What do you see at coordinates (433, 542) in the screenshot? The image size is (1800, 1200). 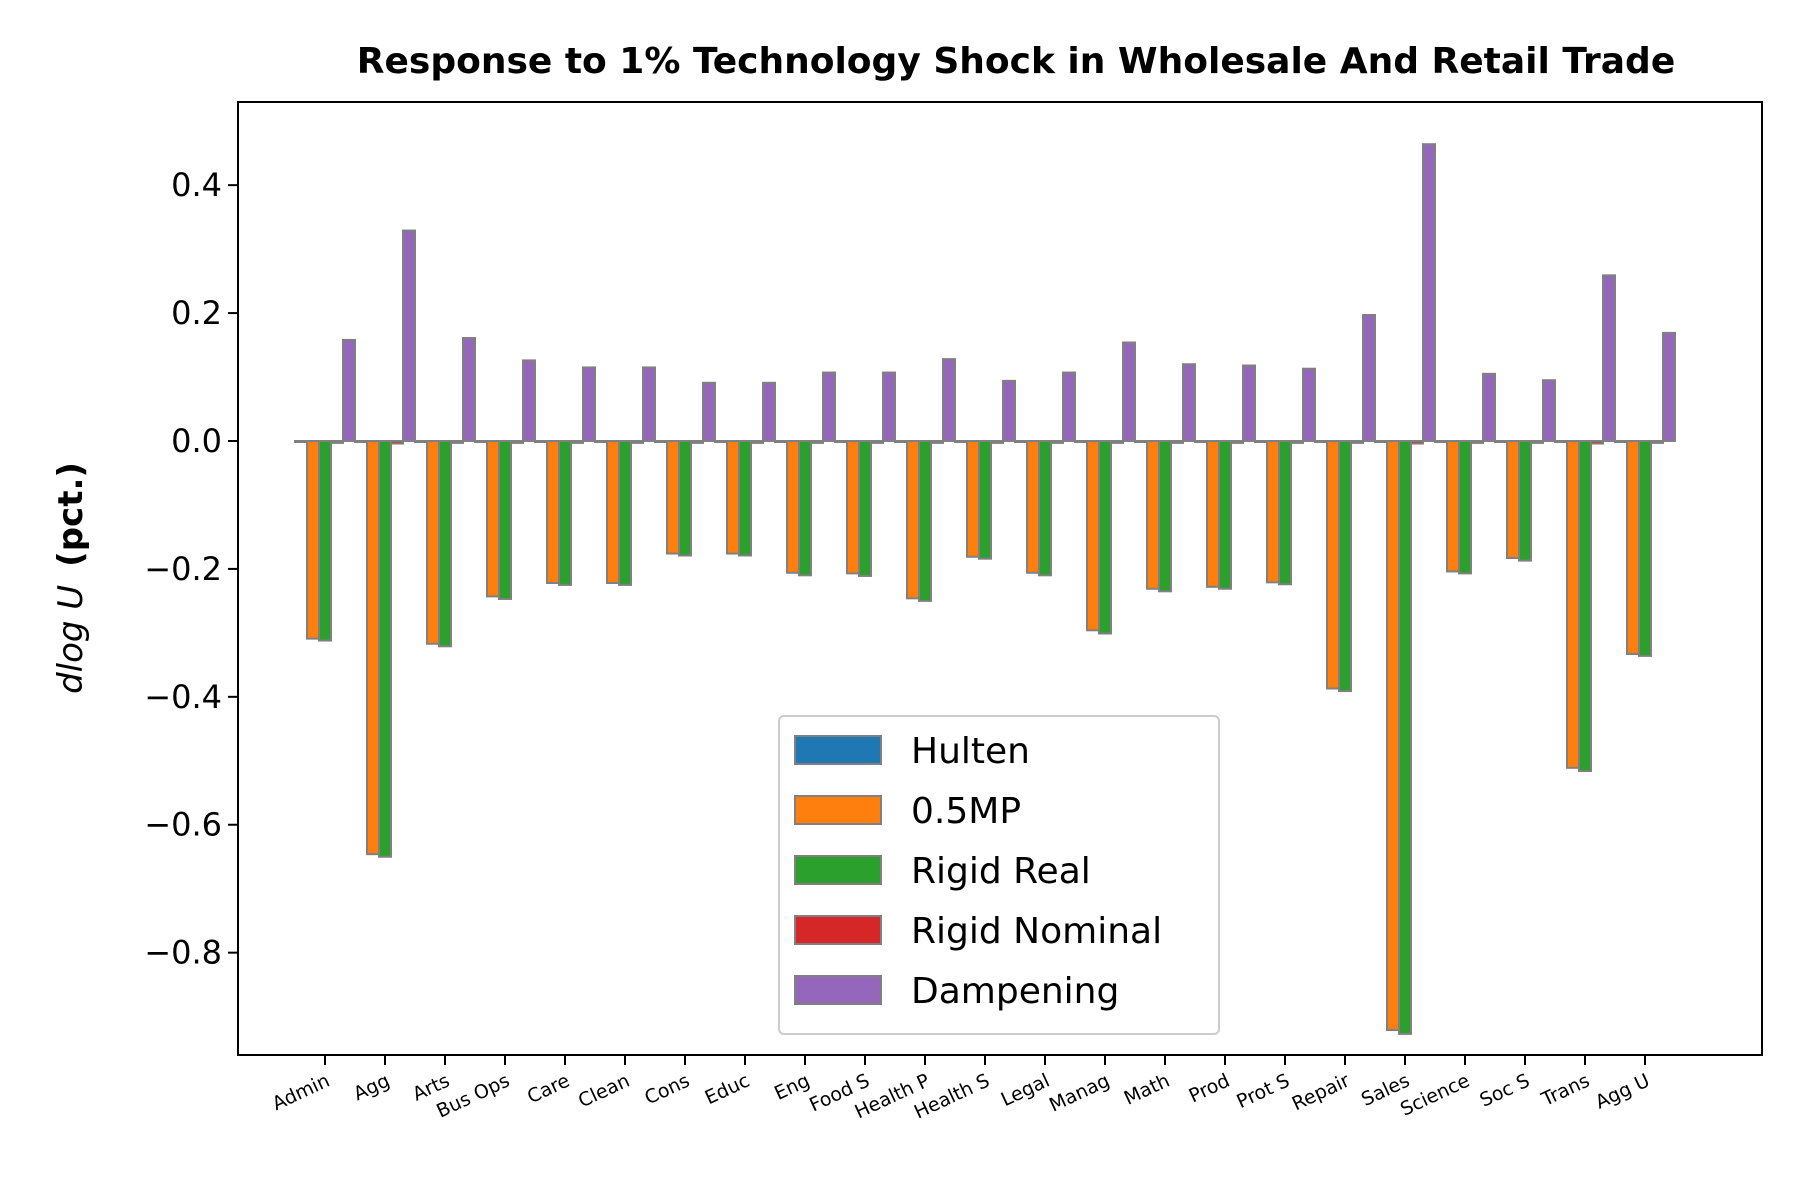 I see `bar-0-5mp-arts` at bounding box center [433, 542].